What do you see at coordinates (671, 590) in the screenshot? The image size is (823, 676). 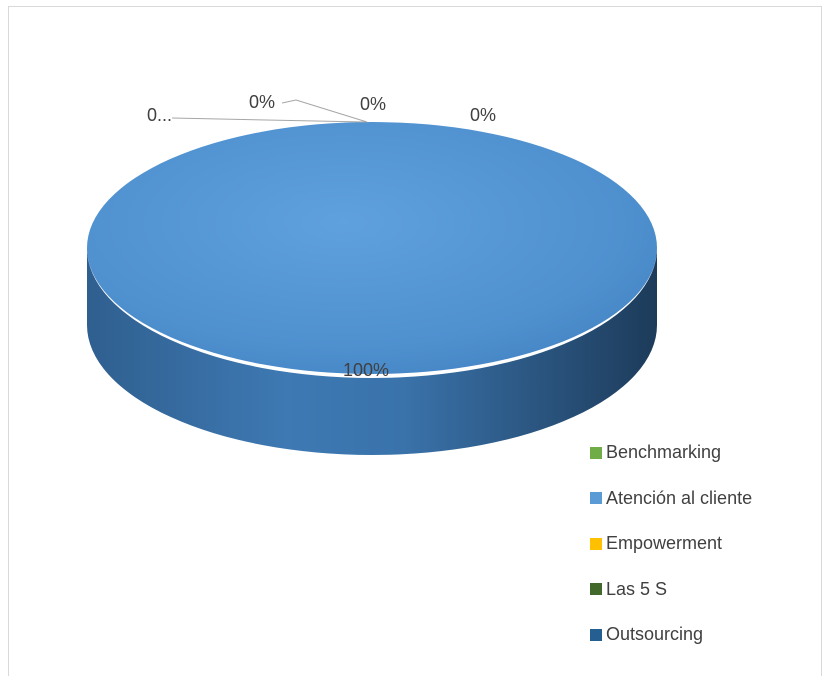 I see `legend-item-las-5-s: Las 5 S` at bounding box center [671, 590].